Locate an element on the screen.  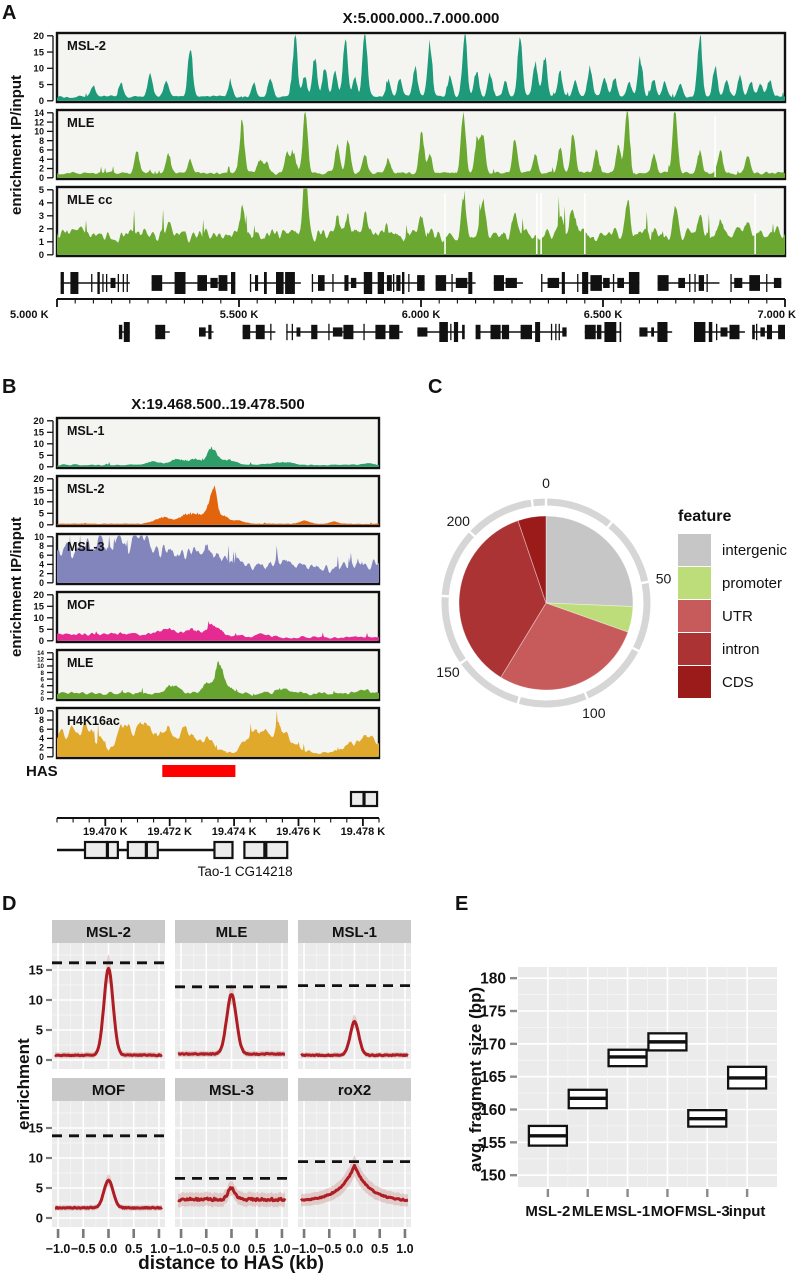
svg-text: 19.476 K is located at coordinates (298, 832).